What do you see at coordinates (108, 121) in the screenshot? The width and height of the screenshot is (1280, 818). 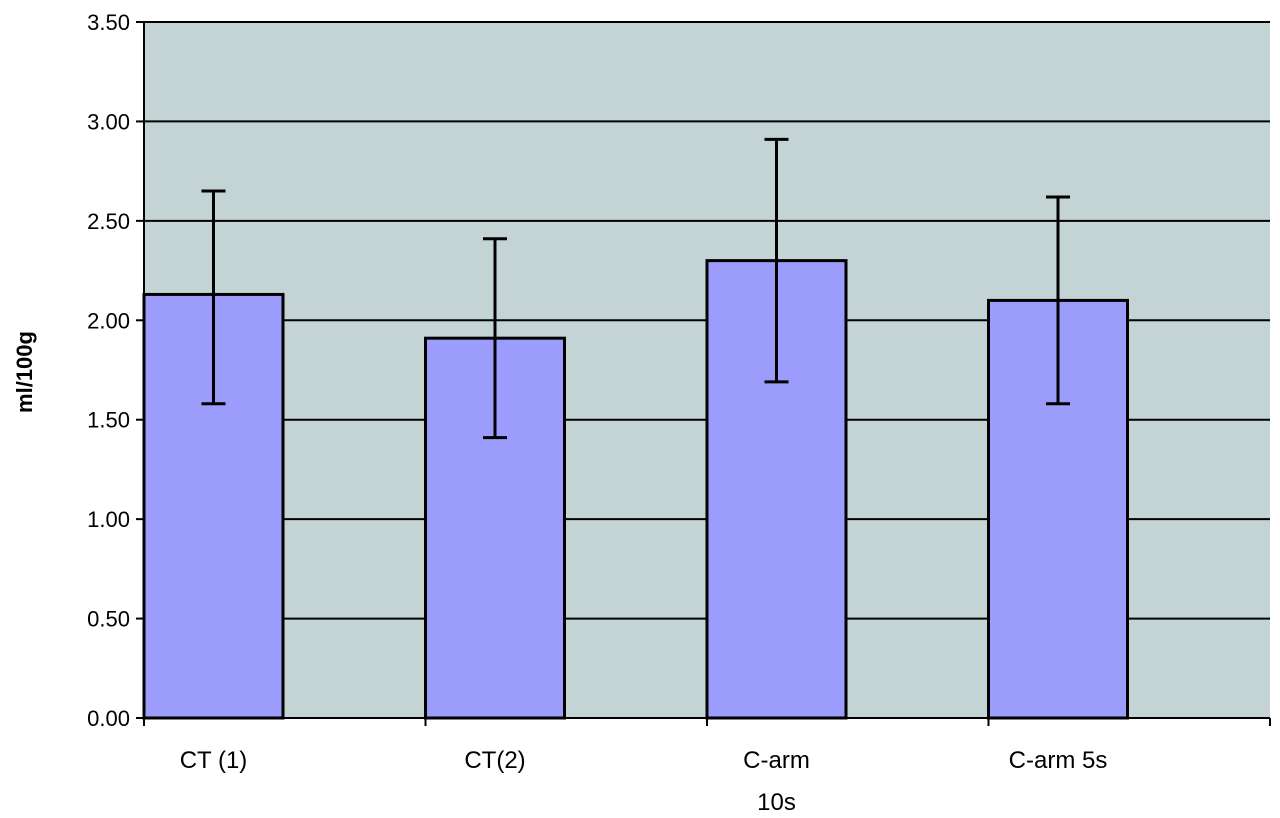 I see `y-tick-label: 3.00` at bounding box center [108, 121].